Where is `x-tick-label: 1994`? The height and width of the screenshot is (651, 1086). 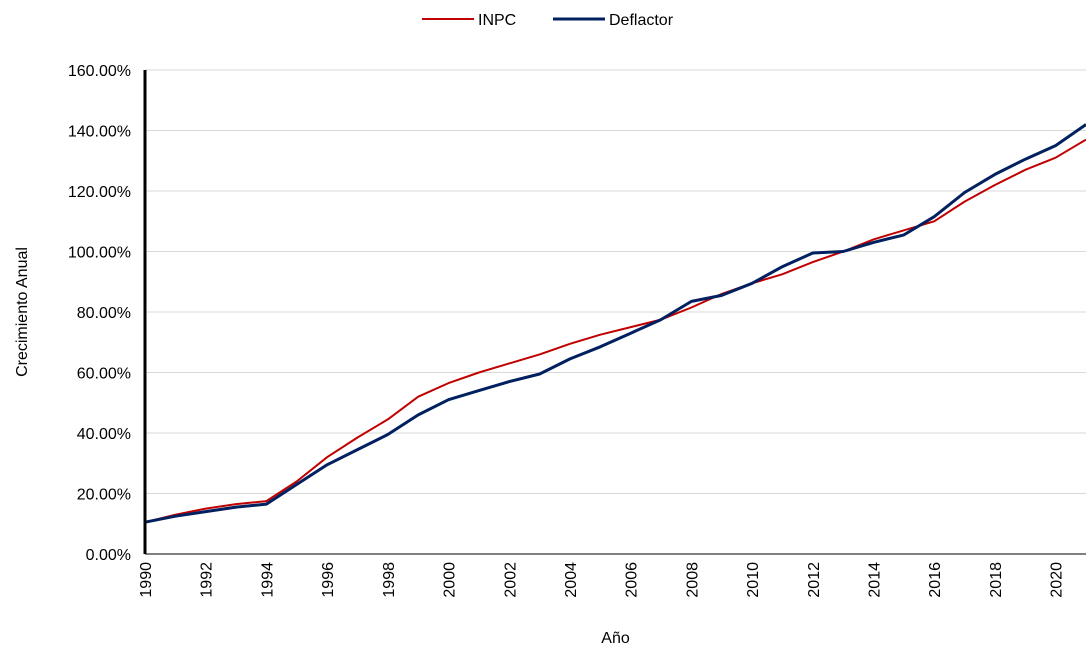
x-tick-label: 1994 is located at coordinates (267, 580).